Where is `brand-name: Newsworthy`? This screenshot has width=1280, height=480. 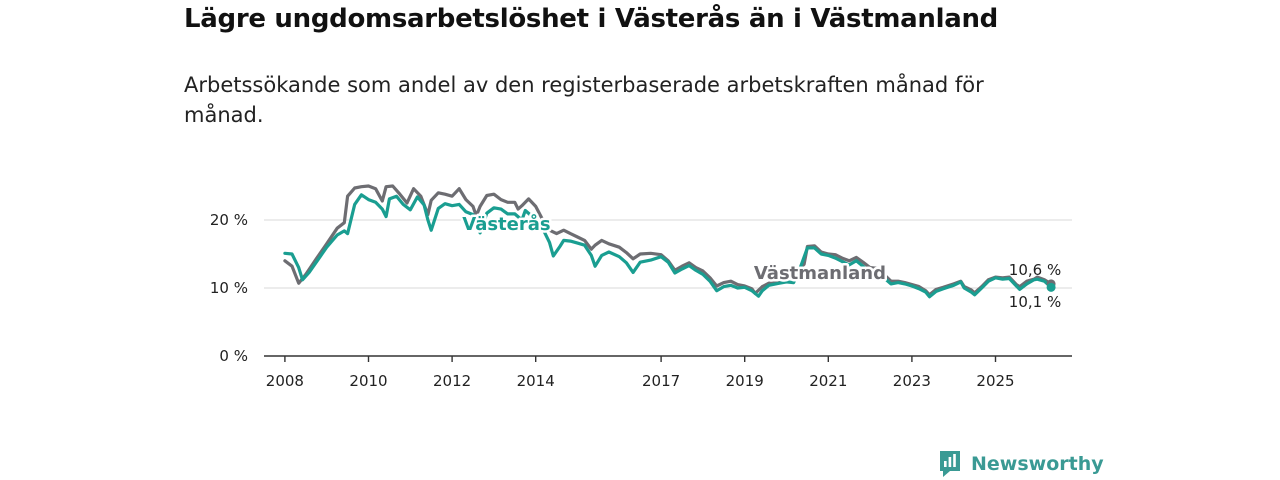 brand-name: Newsworthy is located at coordinates (1037, 464).